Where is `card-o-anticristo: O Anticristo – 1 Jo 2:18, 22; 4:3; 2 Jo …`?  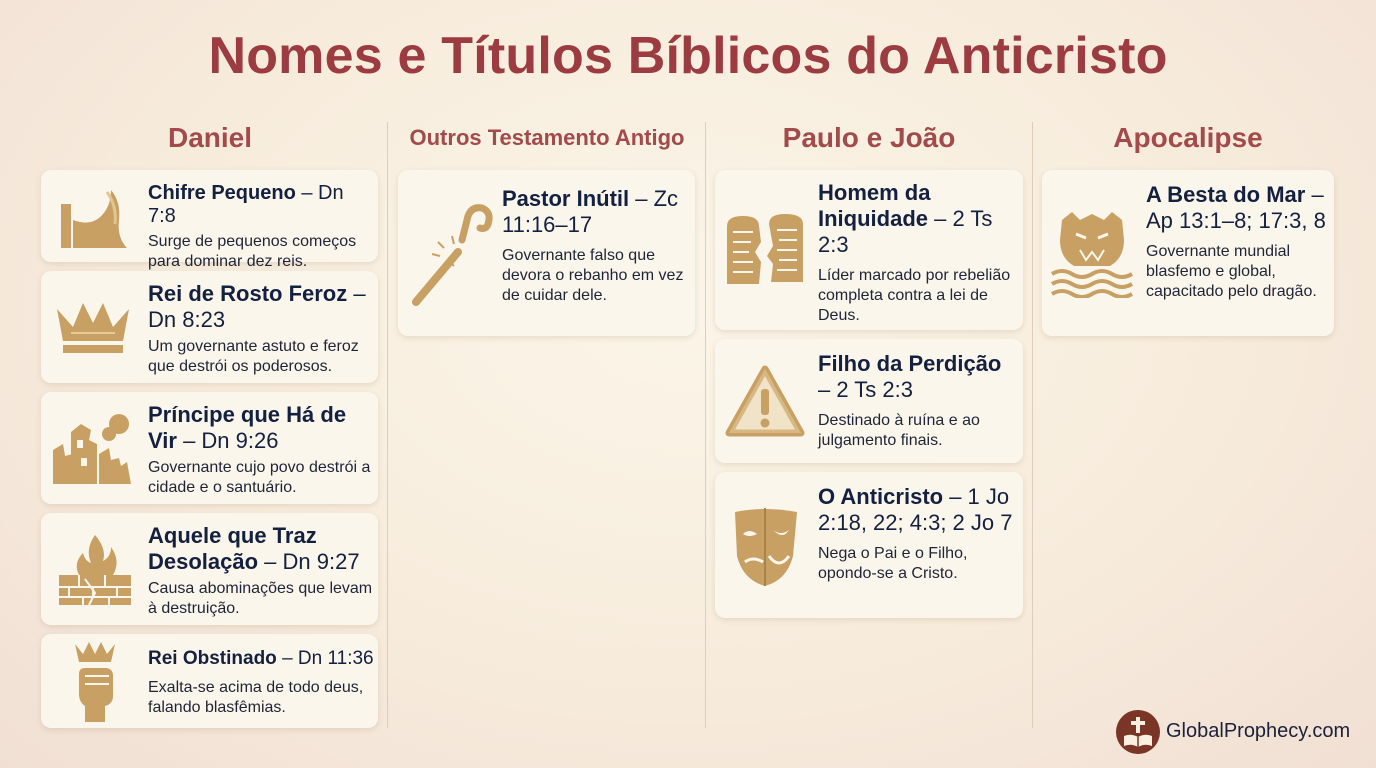
card-o-anticristo: O Anticristo – 1 Jo 2:18, 22; 4:3; 2 Jo … is located at coordinates (869, 545).